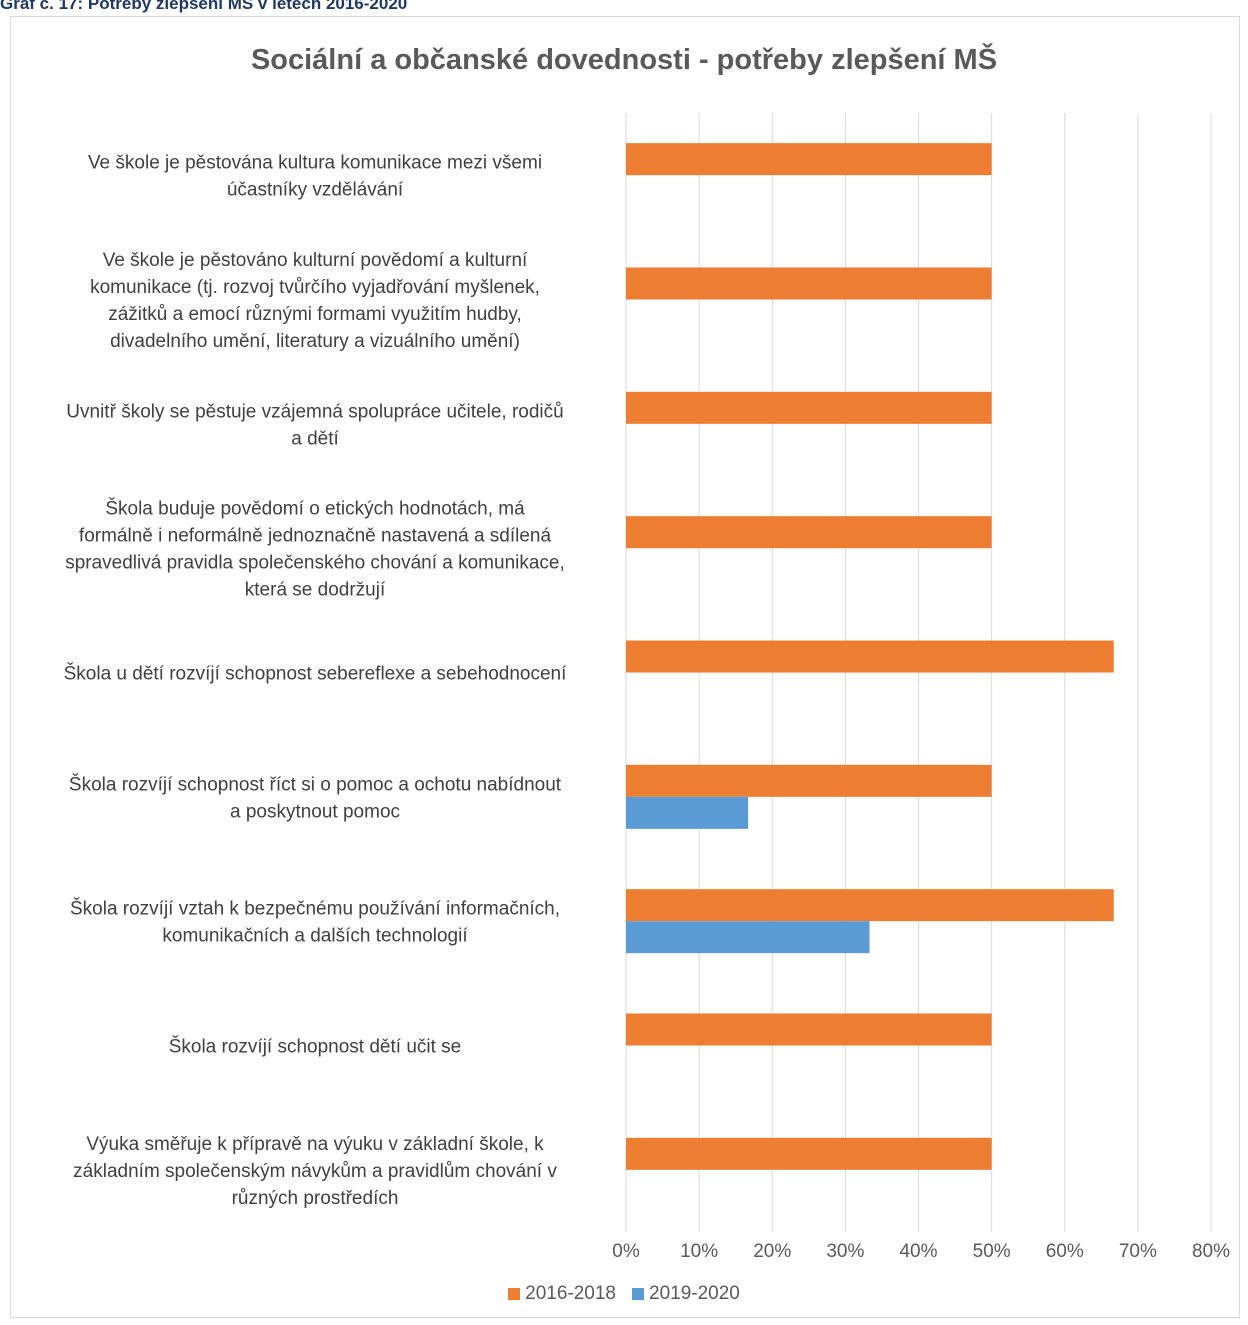 The width and height of the screenshot is (1248, 1325). What do you see at coordinates (638, 1294) in the screenshot?
I see `legend-swatch-2019-2020` at bounding box center [638, 1294].